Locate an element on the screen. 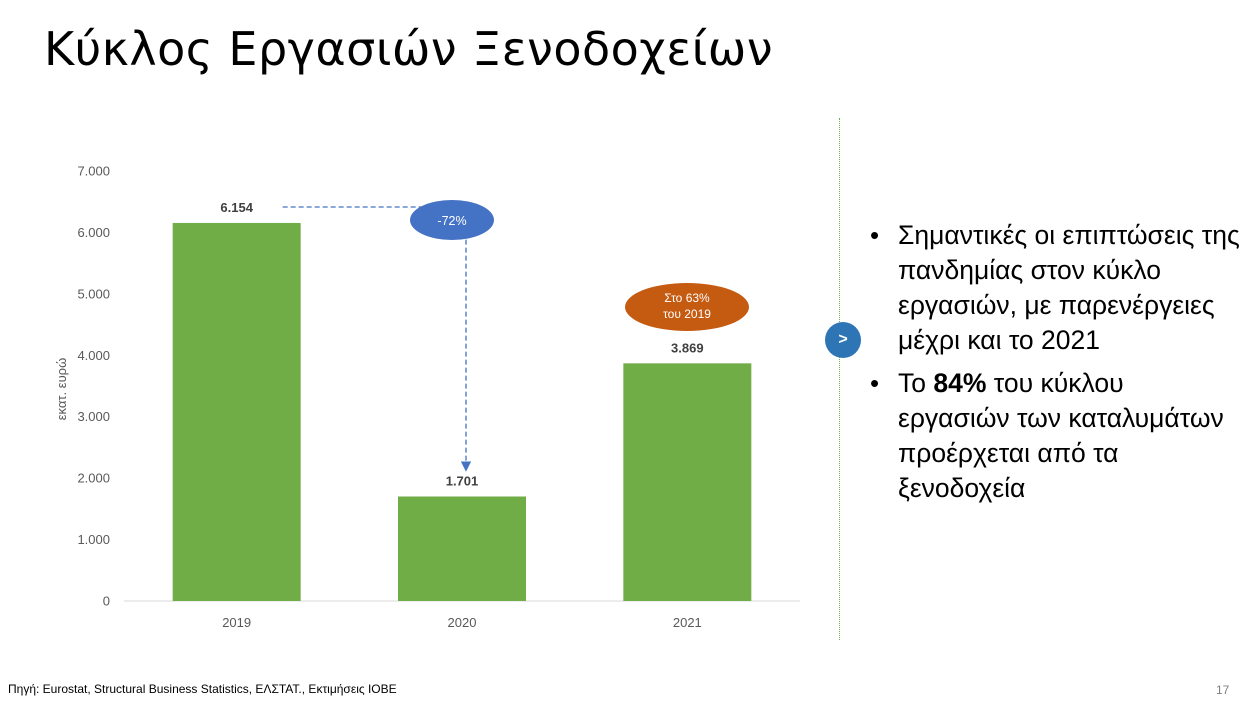 This screenshot has height=703, width=1252. vertical-divider is located at coordinates (839, 379).